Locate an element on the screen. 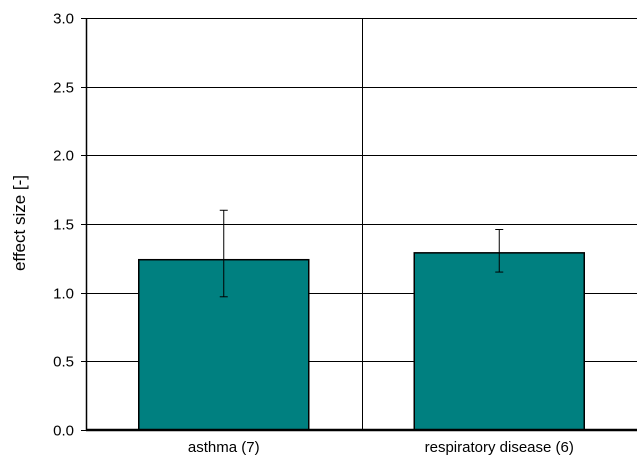  y-tick-label: 1.5 is located at coordinates (63, 225).